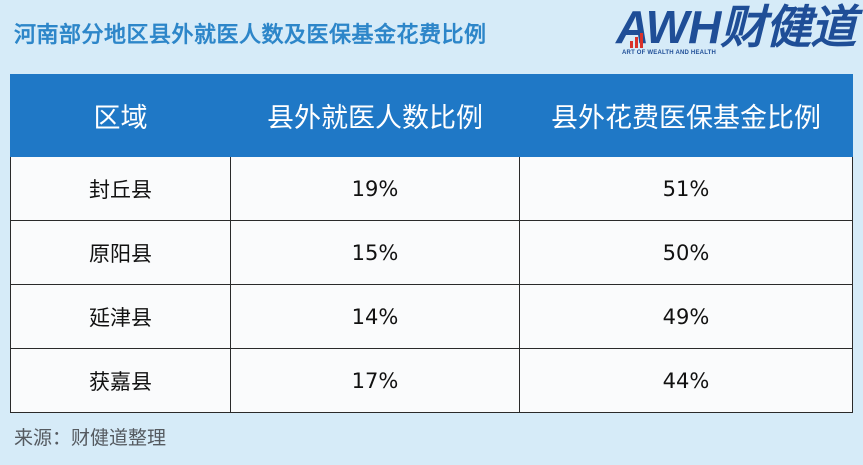 This screenshot has width=863, height=465. Describe the element at coordinates (120, 380) in the screenshot. I see `table-cell-region: 获嘉县` at that location.